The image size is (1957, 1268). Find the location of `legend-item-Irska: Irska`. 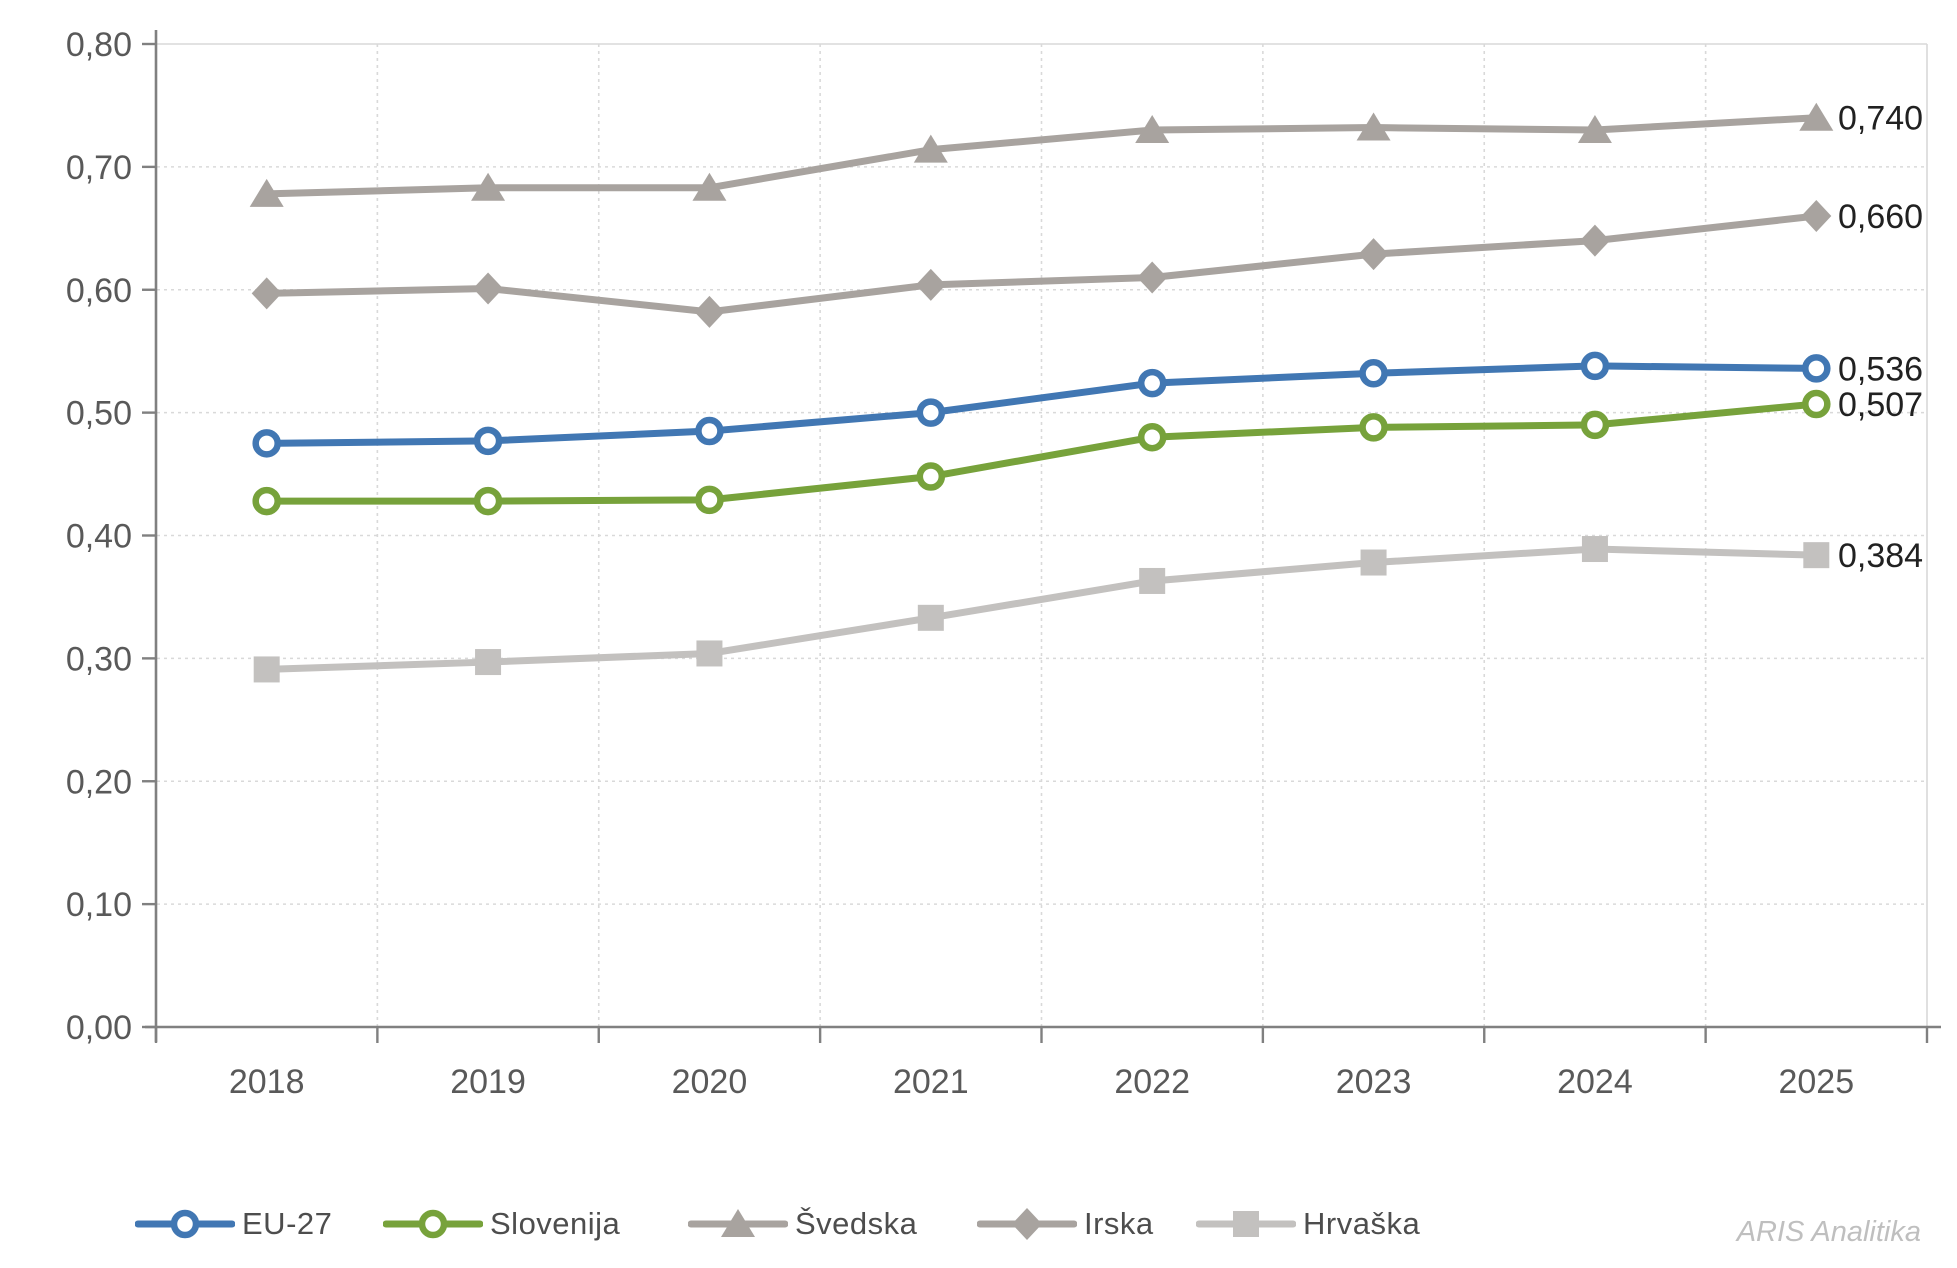

legend-item-Irska: Irska is located at coordinates (1065, 1224).